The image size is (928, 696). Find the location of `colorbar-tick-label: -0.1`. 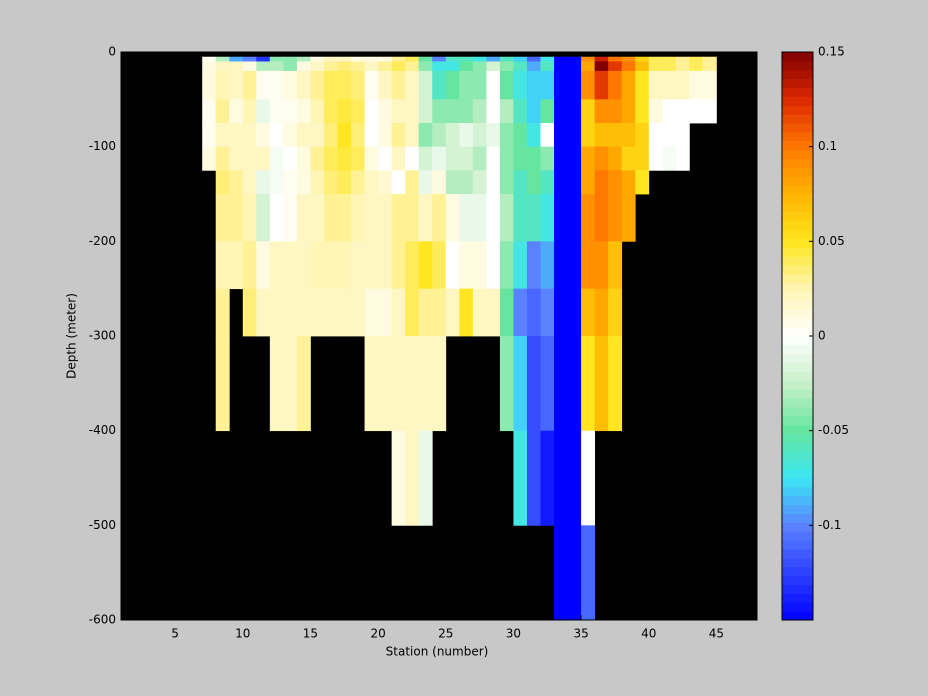

colorbar-tick-label: -0.1 is located at coordinates (829, 525).